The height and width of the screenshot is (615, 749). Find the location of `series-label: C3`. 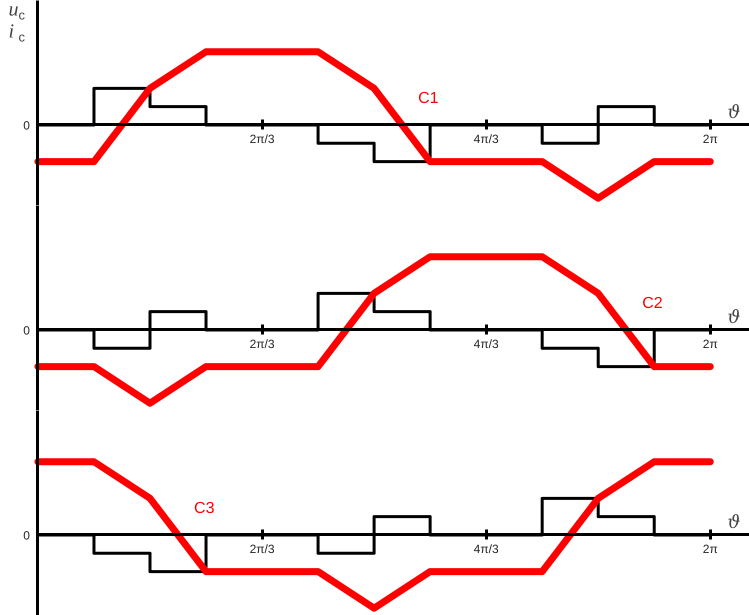

series-label: C3 is located at coordinates (204, 508).